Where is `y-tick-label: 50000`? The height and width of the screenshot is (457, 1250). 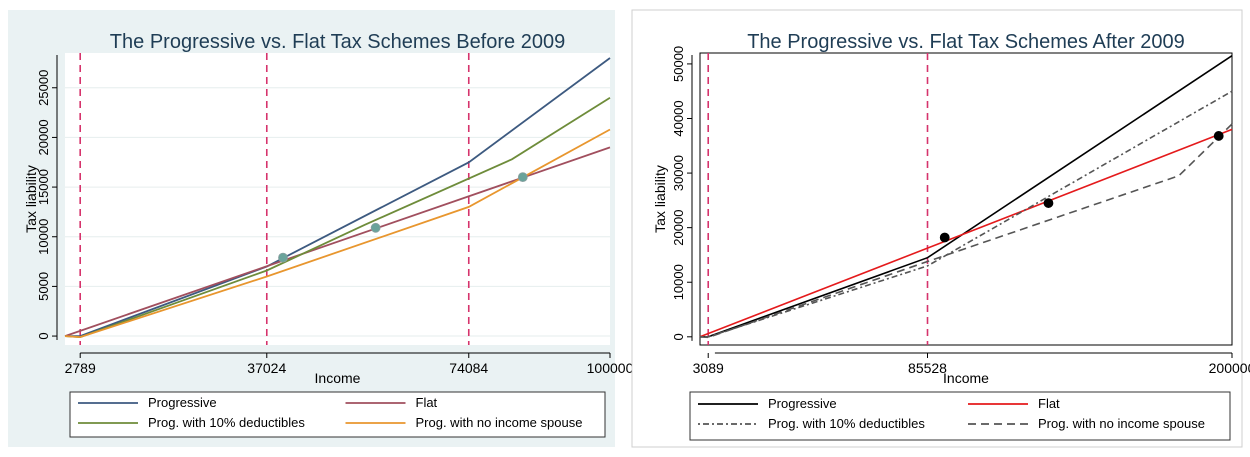 y-tick-label: 50000 is located at coordinates (678, 64).